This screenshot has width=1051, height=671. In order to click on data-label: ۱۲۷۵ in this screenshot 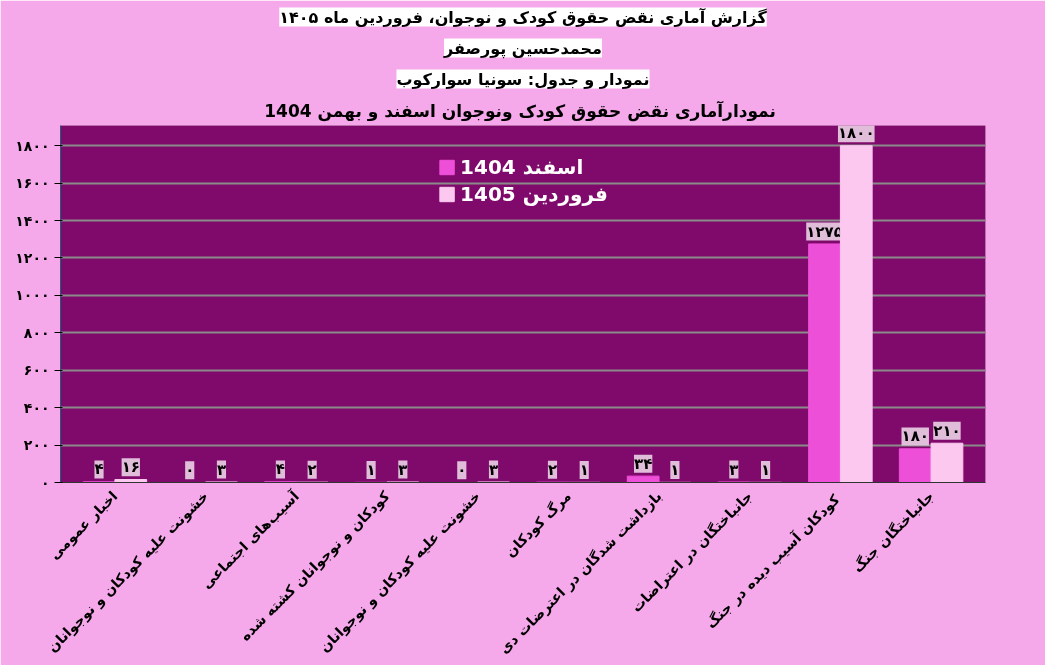, I will do `click(824, 231)`.